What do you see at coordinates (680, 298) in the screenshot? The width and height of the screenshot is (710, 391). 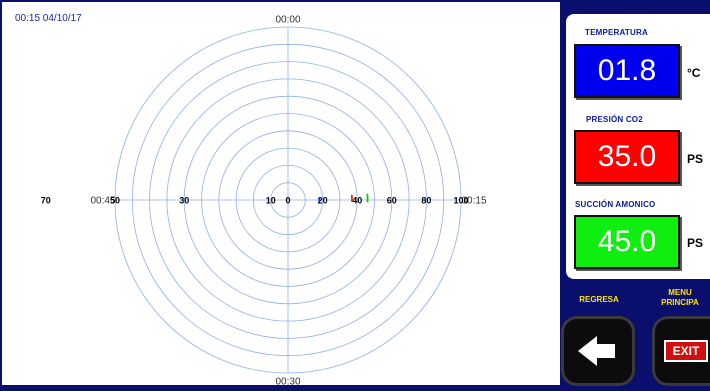 I see `menu-label: MENU PRINCIPA` at bounding box center [680, 298].